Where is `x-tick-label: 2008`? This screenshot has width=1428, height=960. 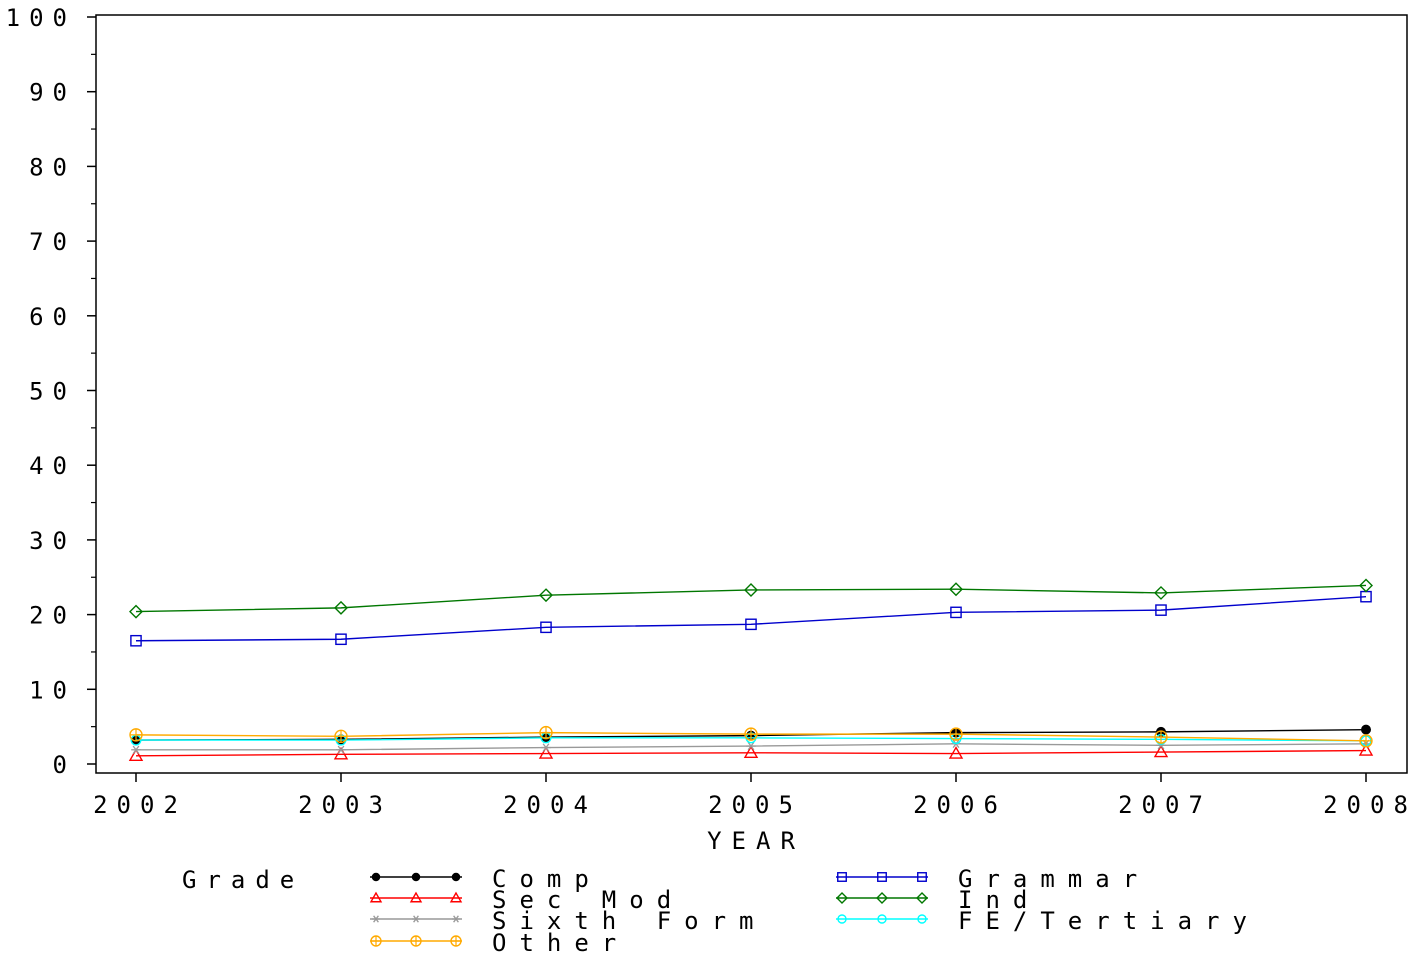
x-tick-label: 2008 is located at coordinates (1370, 805).